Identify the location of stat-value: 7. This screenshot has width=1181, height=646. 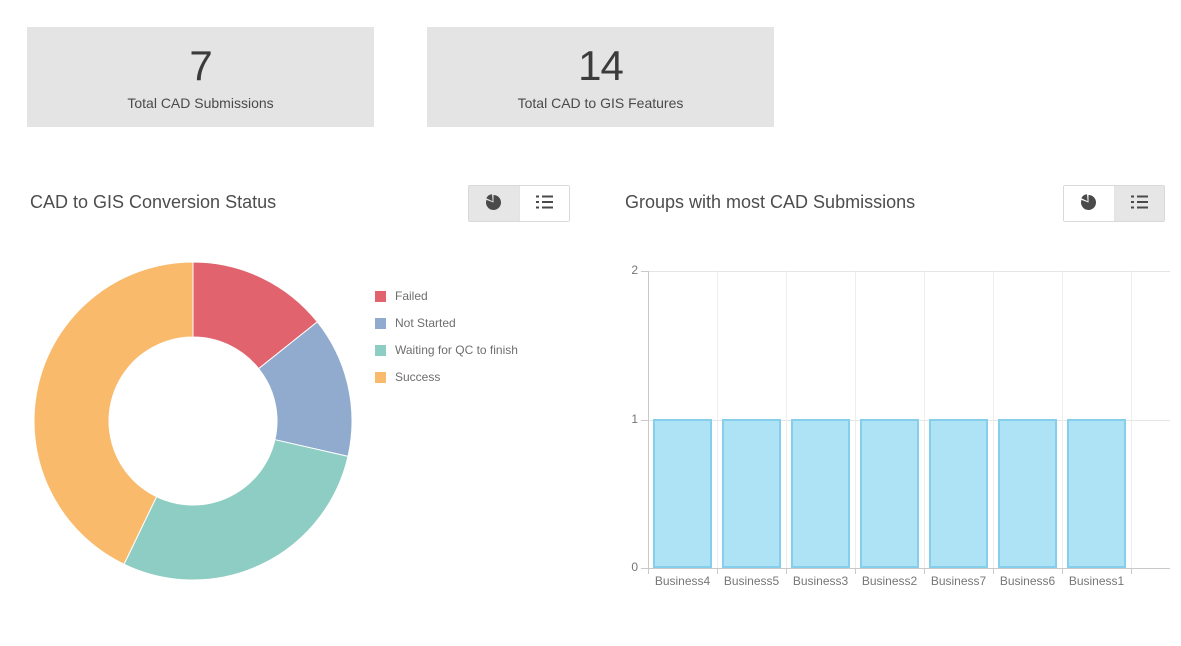
(200, 65).